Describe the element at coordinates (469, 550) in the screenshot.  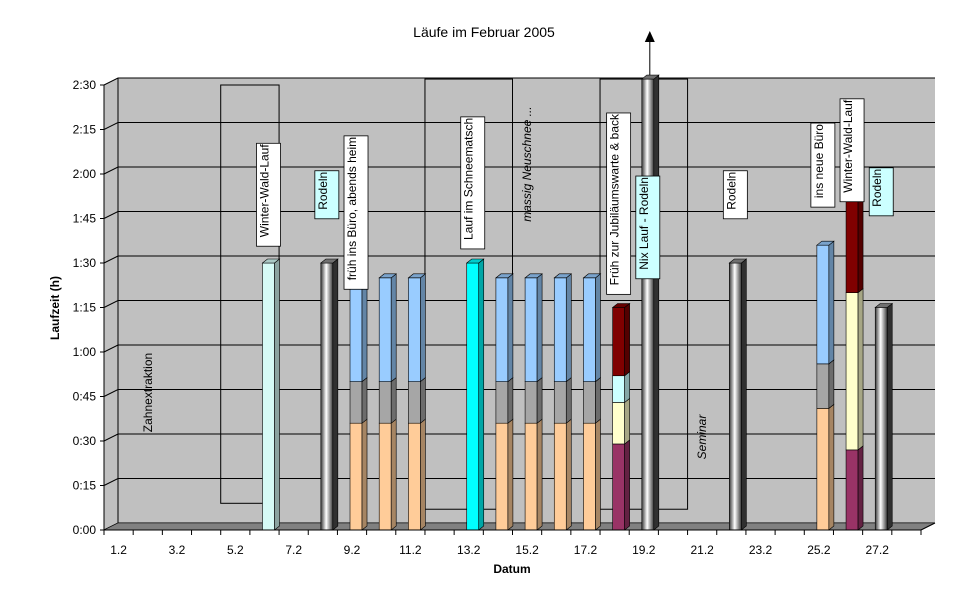
I see `x-tick-label: 13.2` at that location.